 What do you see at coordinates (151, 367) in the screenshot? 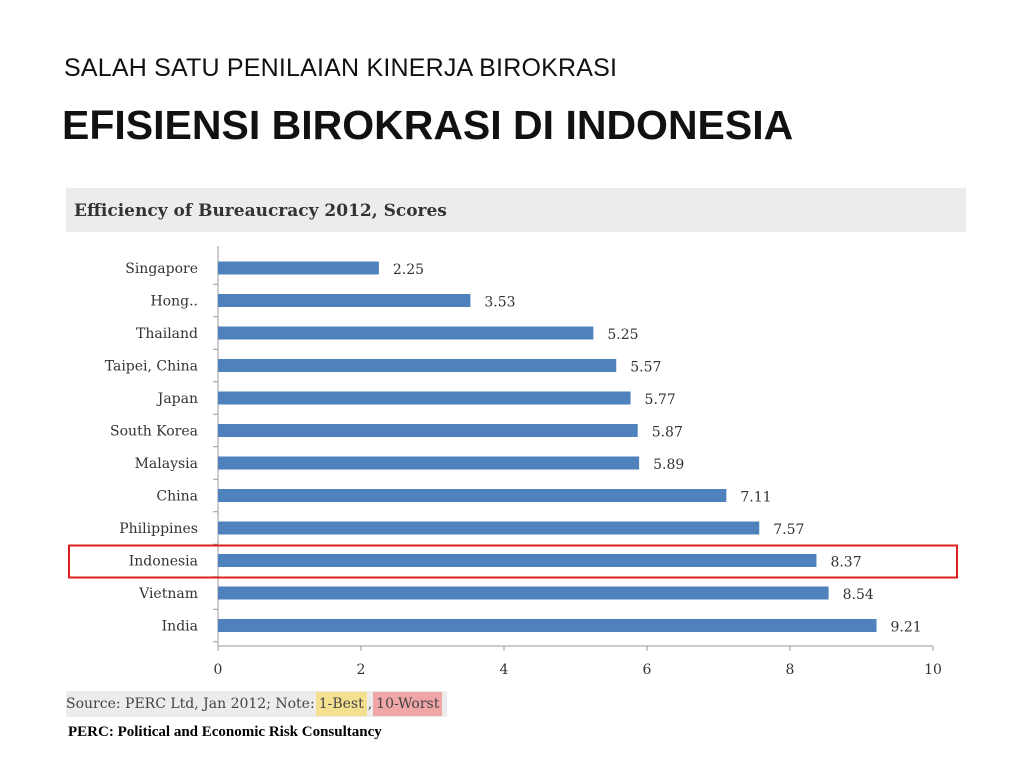
I see `category-label: Taipei, China` at bounding box center [151, 367].